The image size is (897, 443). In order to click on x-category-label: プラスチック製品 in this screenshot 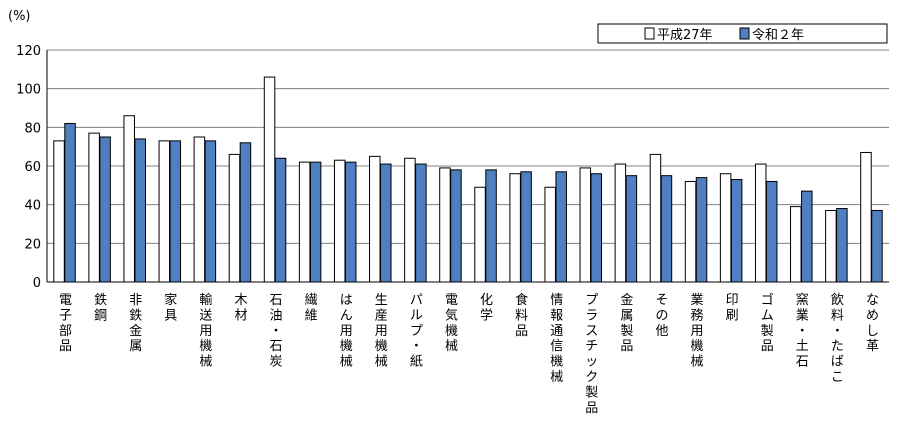, I will do `click(591, 354)`.